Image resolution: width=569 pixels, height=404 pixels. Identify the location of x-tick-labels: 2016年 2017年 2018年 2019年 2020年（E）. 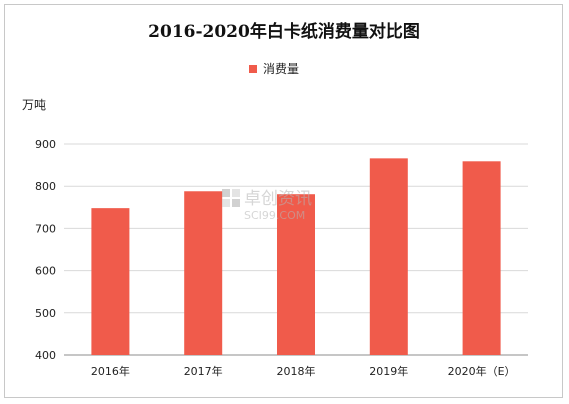
(303, 371).